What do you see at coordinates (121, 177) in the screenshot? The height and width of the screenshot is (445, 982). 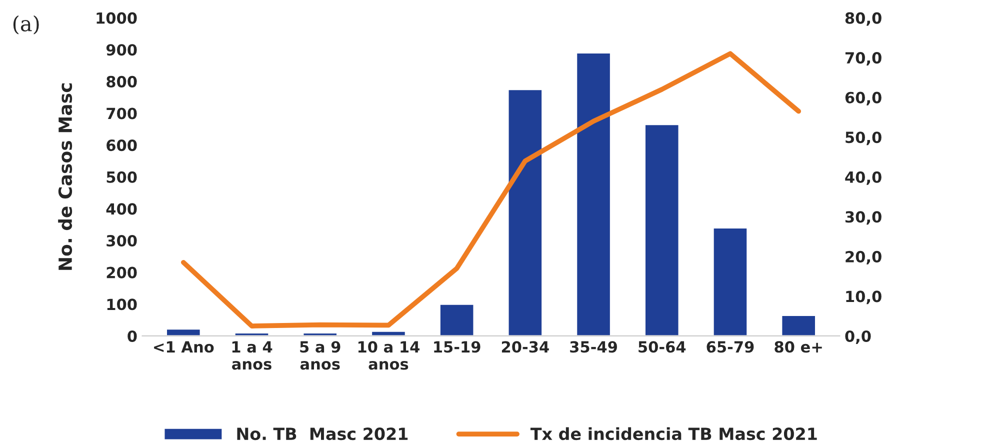 I see `y-tick-label: 500` at bounding box center [121, 177].